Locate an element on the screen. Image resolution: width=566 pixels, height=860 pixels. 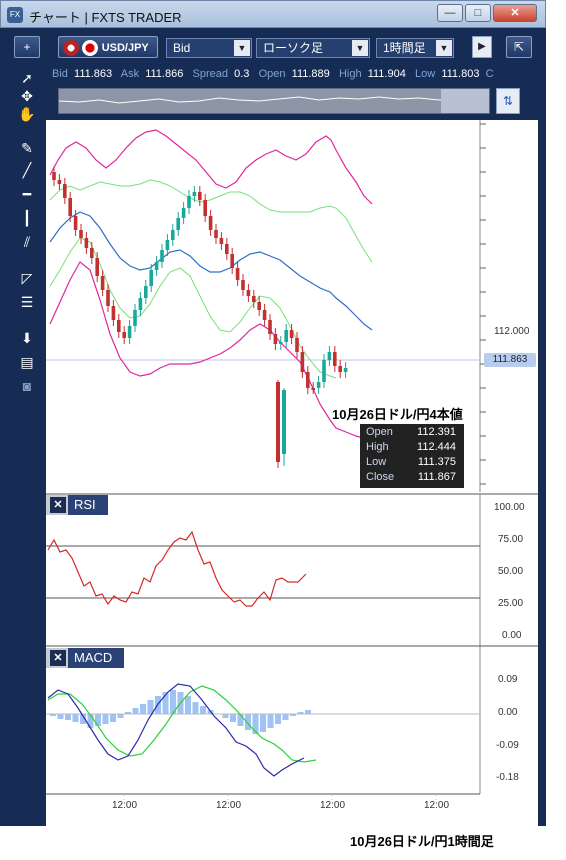
download-icon: ⬇ is located at coordinates (27, 338).